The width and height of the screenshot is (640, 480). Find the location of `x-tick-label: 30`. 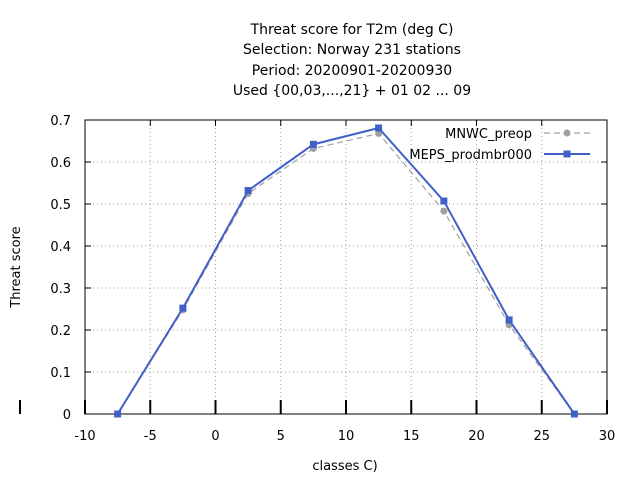

x-tick-label: 30 is located at coordinates (607, 436).